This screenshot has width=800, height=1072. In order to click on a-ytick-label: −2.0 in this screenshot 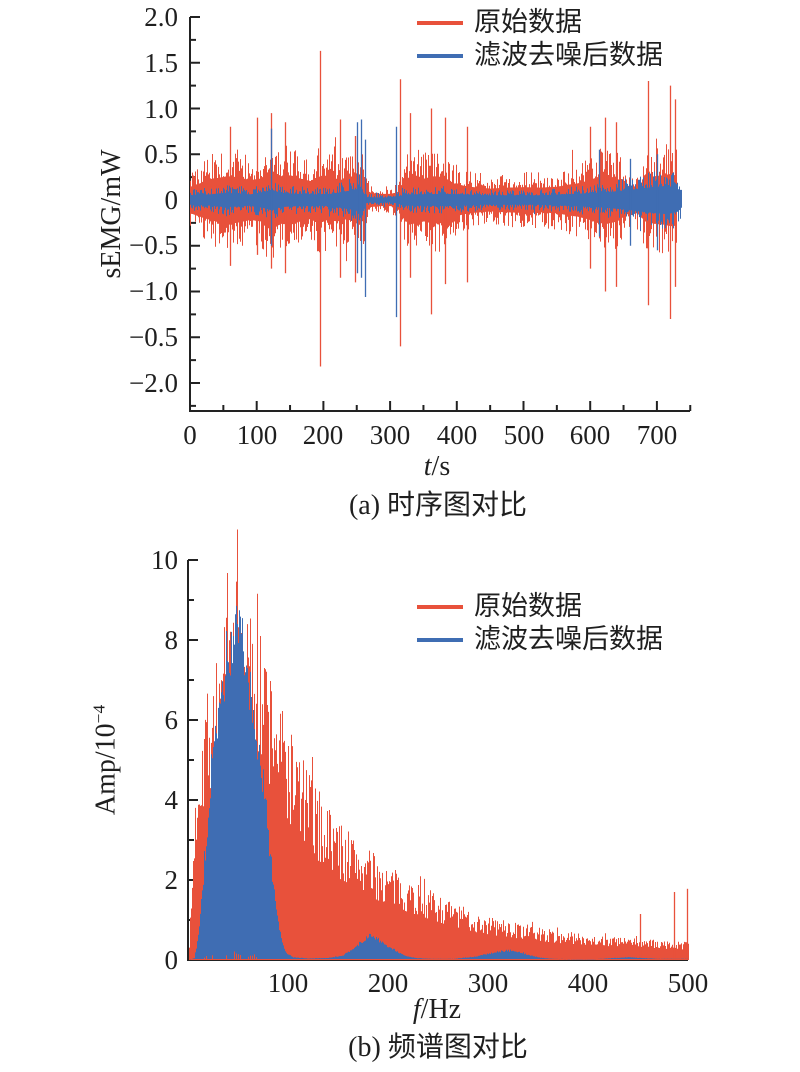, I will do `click(153, 383)`.